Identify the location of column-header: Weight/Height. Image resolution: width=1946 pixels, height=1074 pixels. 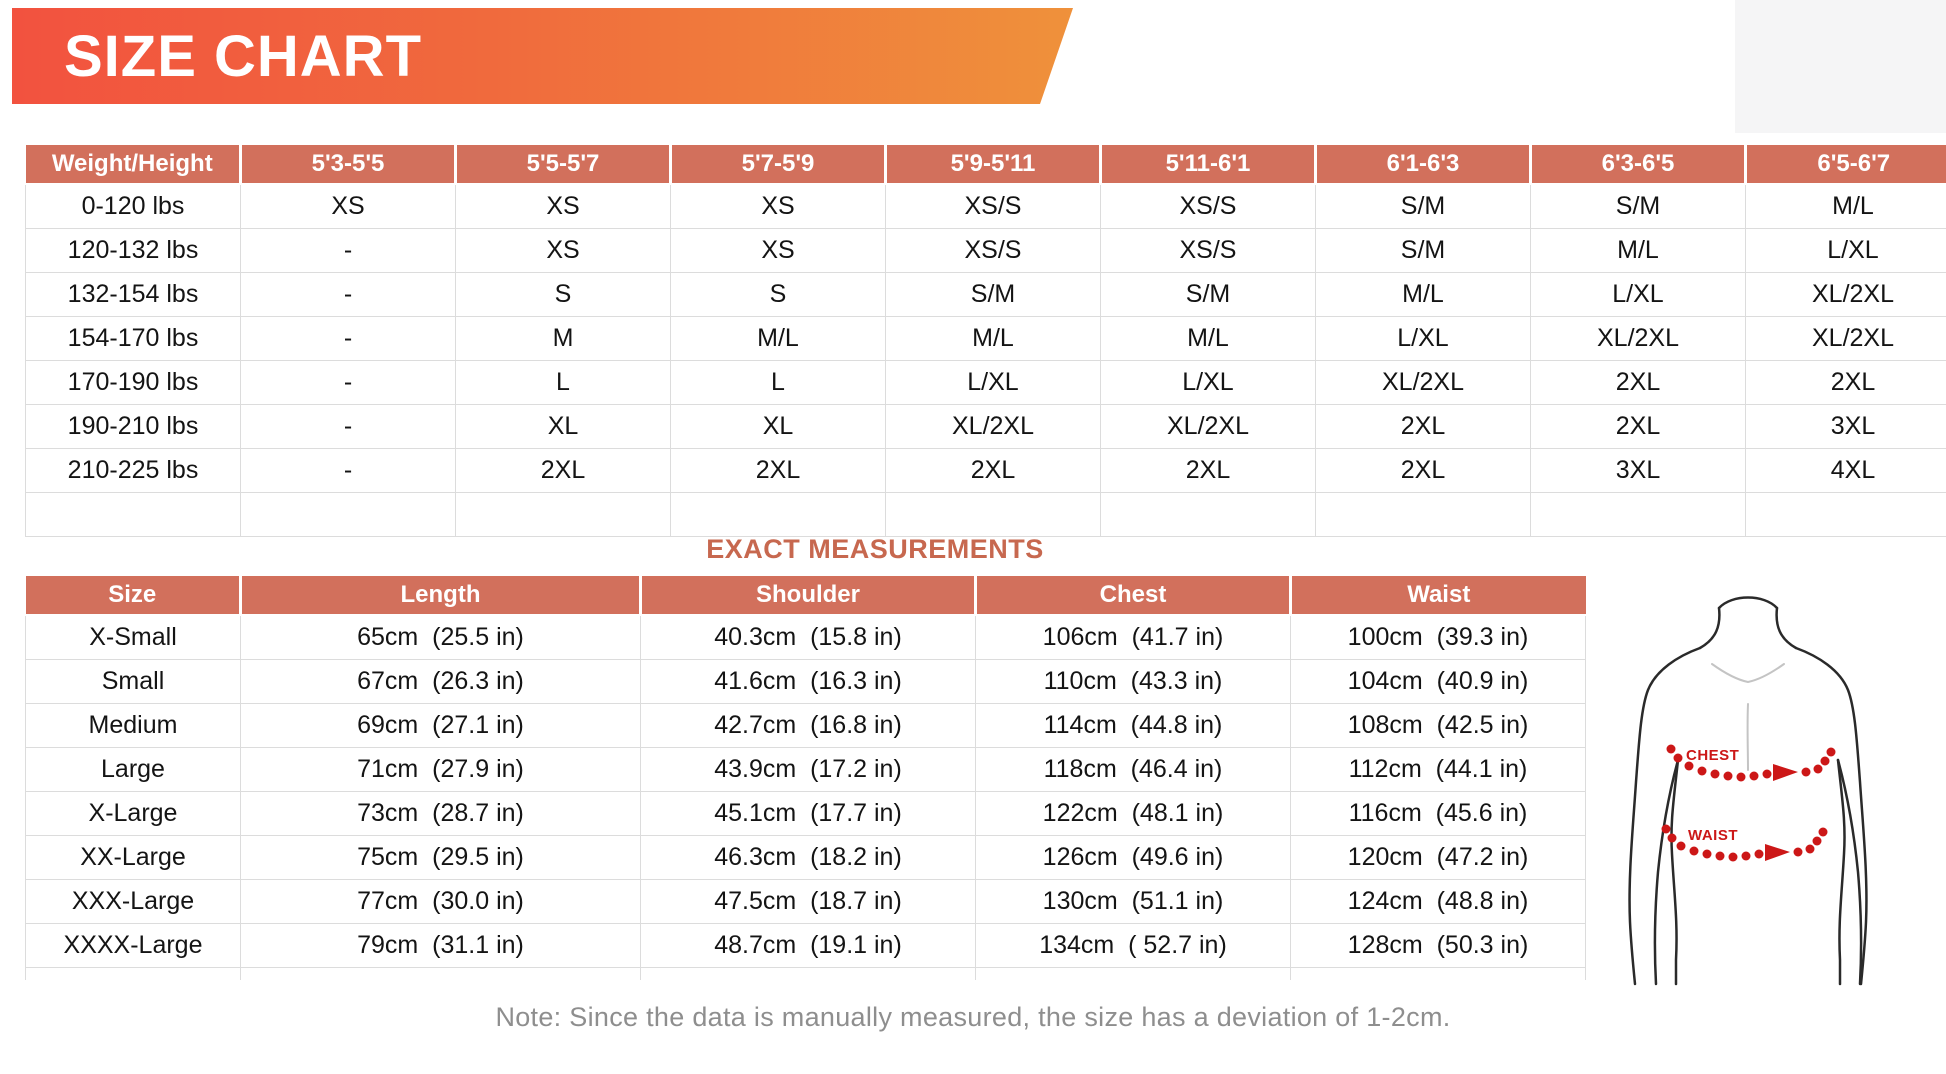
(133, 165).